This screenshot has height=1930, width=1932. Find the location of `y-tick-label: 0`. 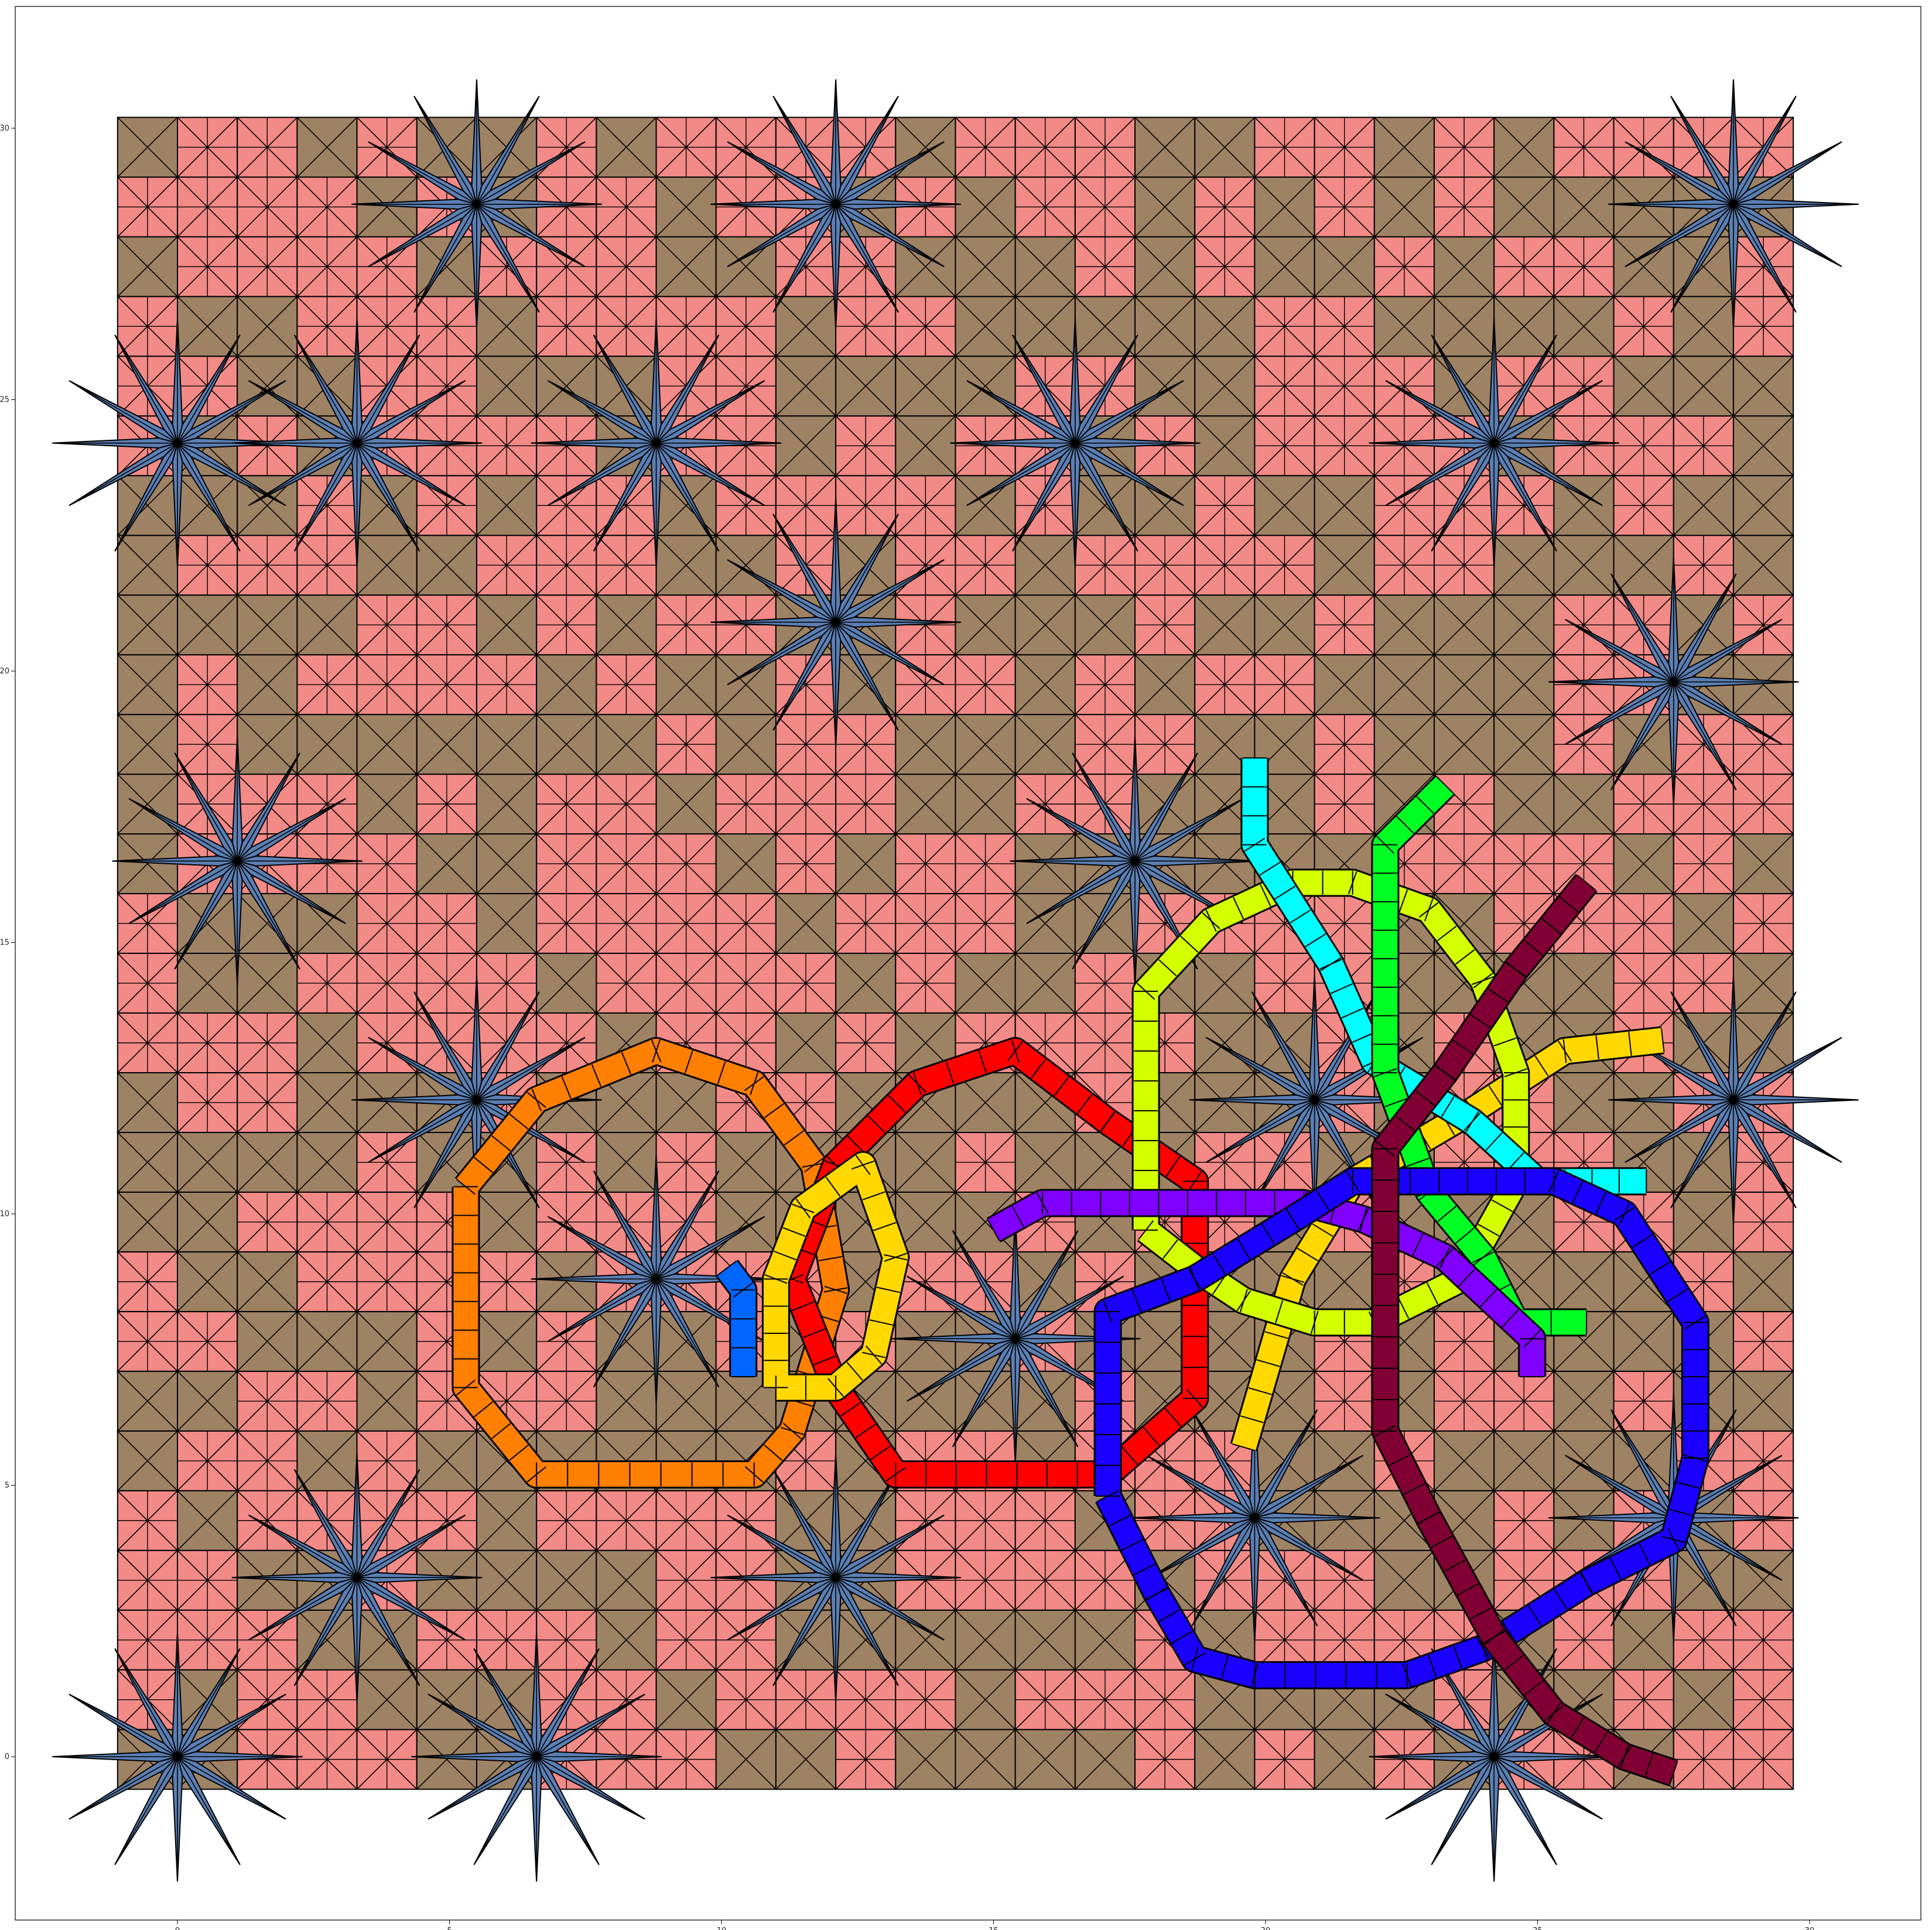

y-tick-label: 0 is located at coordinates (7, 1757).